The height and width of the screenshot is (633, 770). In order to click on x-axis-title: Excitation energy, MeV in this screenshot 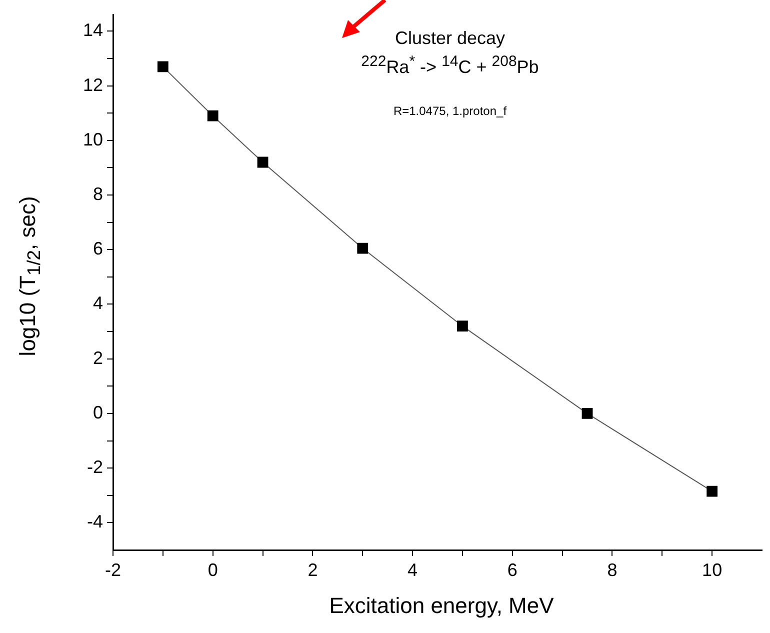, I will do `click(441, 606)`.